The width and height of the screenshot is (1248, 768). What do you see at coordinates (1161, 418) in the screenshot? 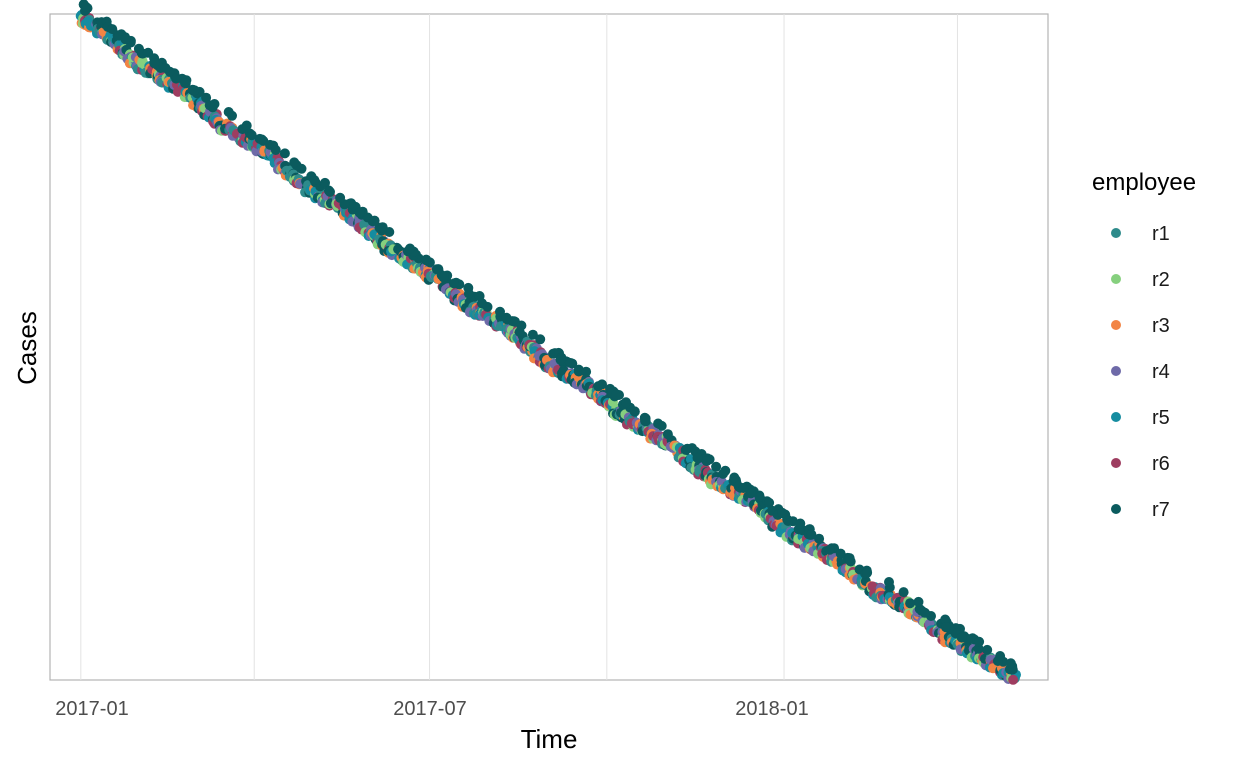
I see `legend-label-r5: r5` at bounding box center [1161, 418].